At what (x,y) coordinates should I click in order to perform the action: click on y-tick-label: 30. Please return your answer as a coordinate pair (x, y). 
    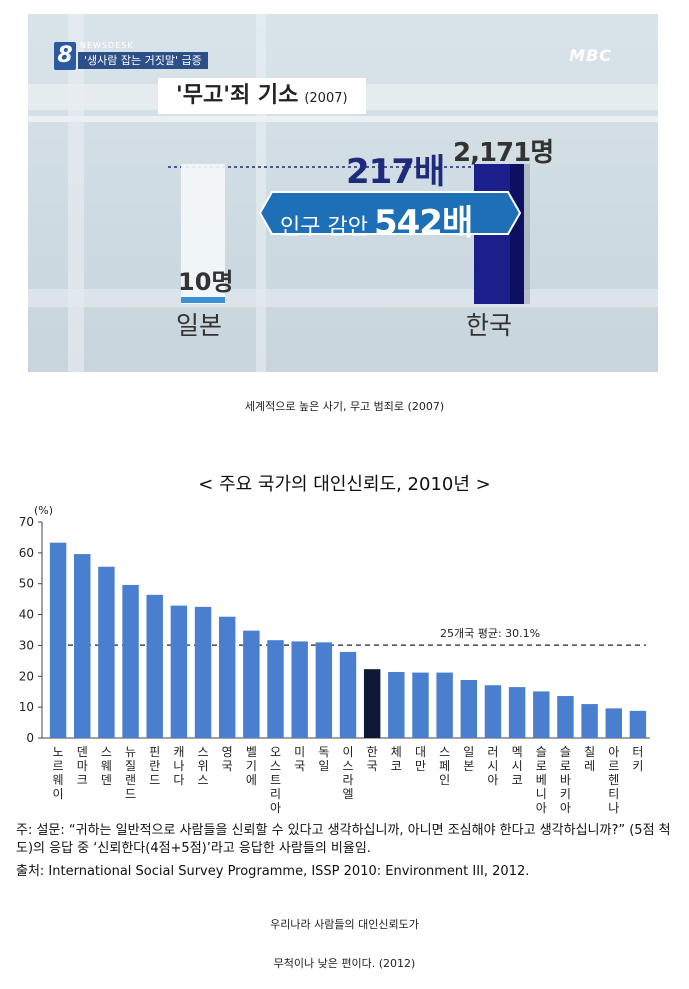
    Looking at the image, I should click on (26, 645).